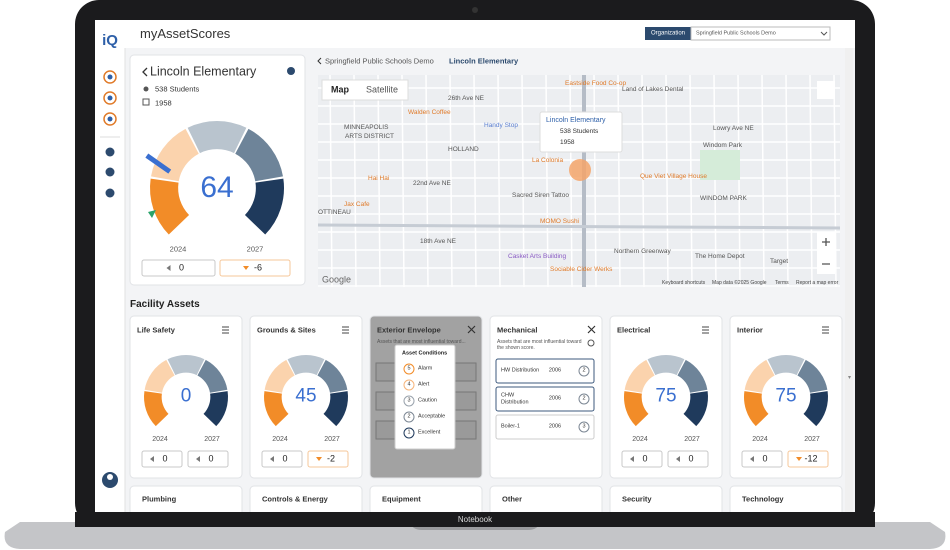 The image size is (950, 550). Describe the element at coordinates (723, 146) in the screenshot. I see `map-label: Windom Park` at that location.